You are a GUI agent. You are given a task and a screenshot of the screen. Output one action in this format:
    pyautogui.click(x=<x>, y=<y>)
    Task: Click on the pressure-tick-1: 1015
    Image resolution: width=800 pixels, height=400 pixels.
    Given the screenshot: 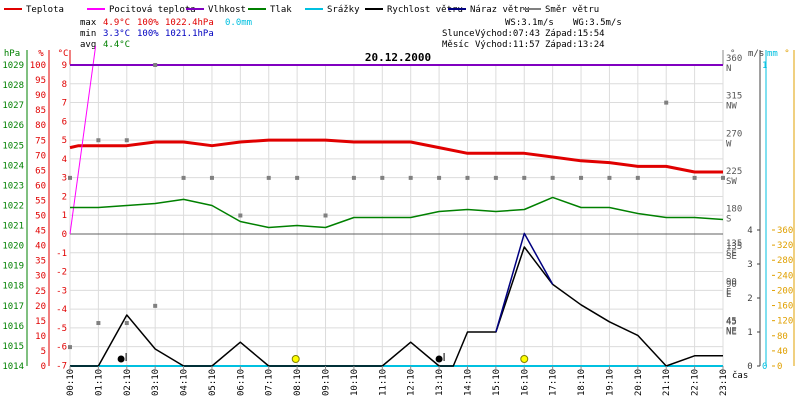 What is the action you would take?
    pyautogui.click(x=13, y=347)
    